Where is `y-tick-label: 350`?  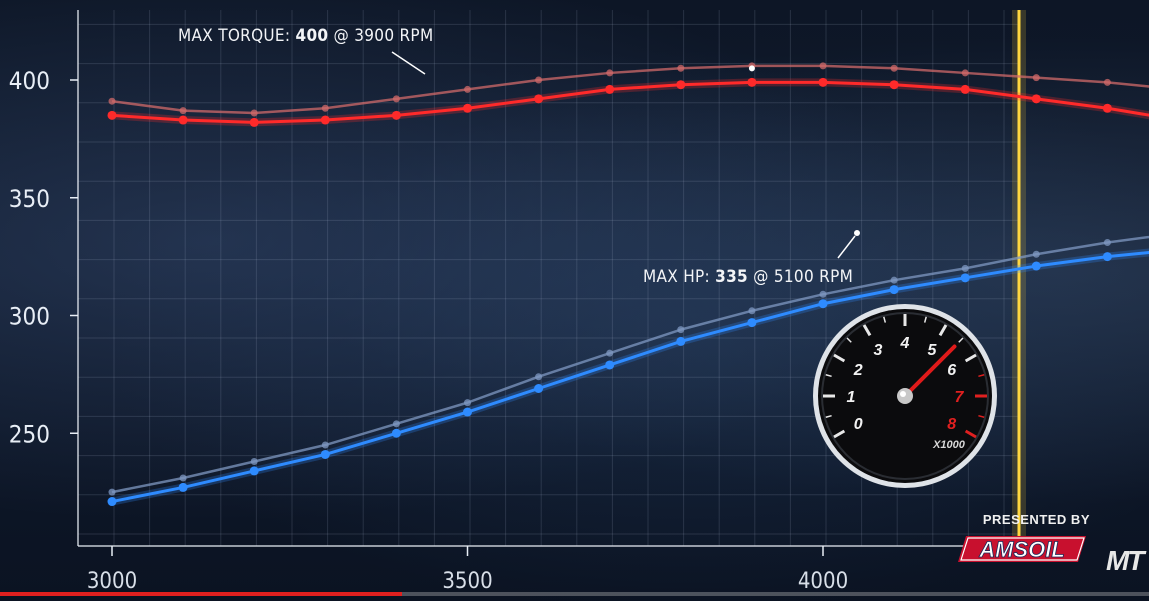 y-tick-label: 350 is located at coordinates (29, 199).